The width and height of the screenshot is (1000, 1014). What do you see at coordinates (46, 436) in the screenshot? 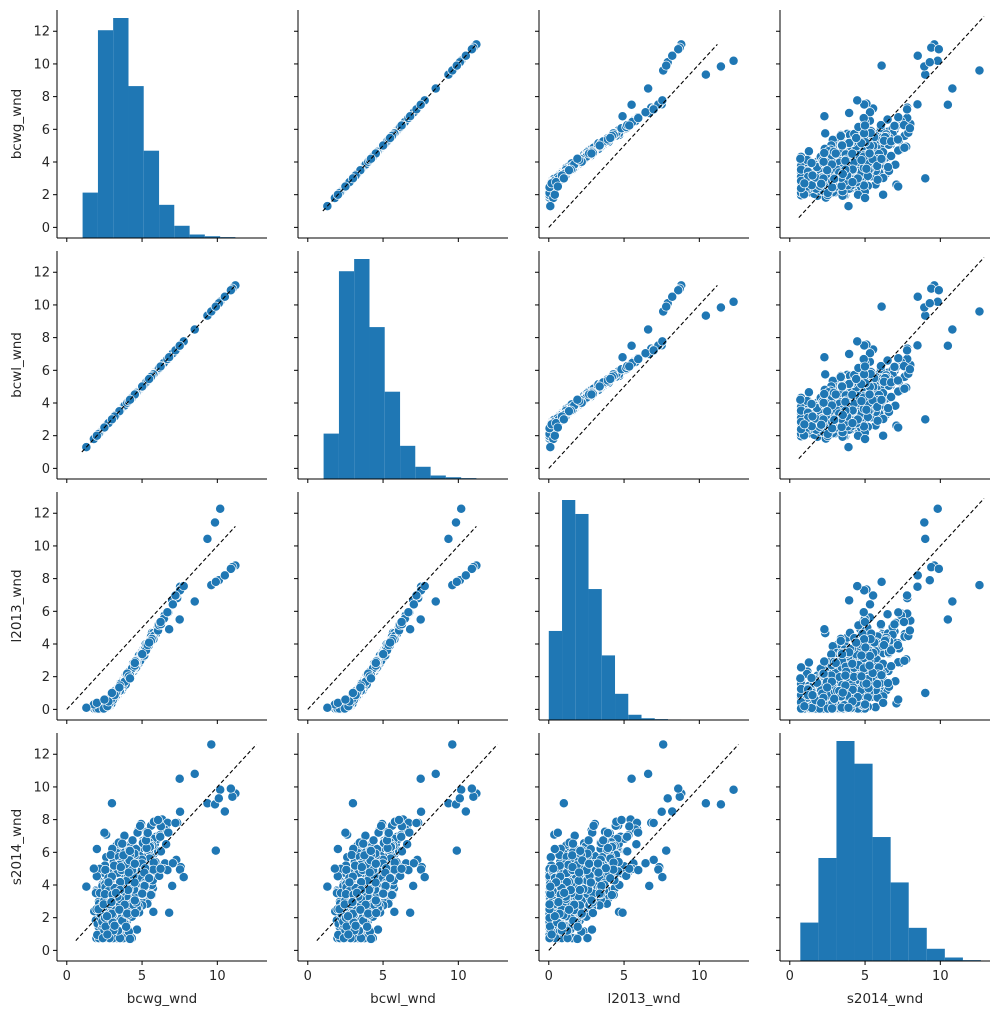
I see `y-tick-label: 2` at bounding box center [46, 436].